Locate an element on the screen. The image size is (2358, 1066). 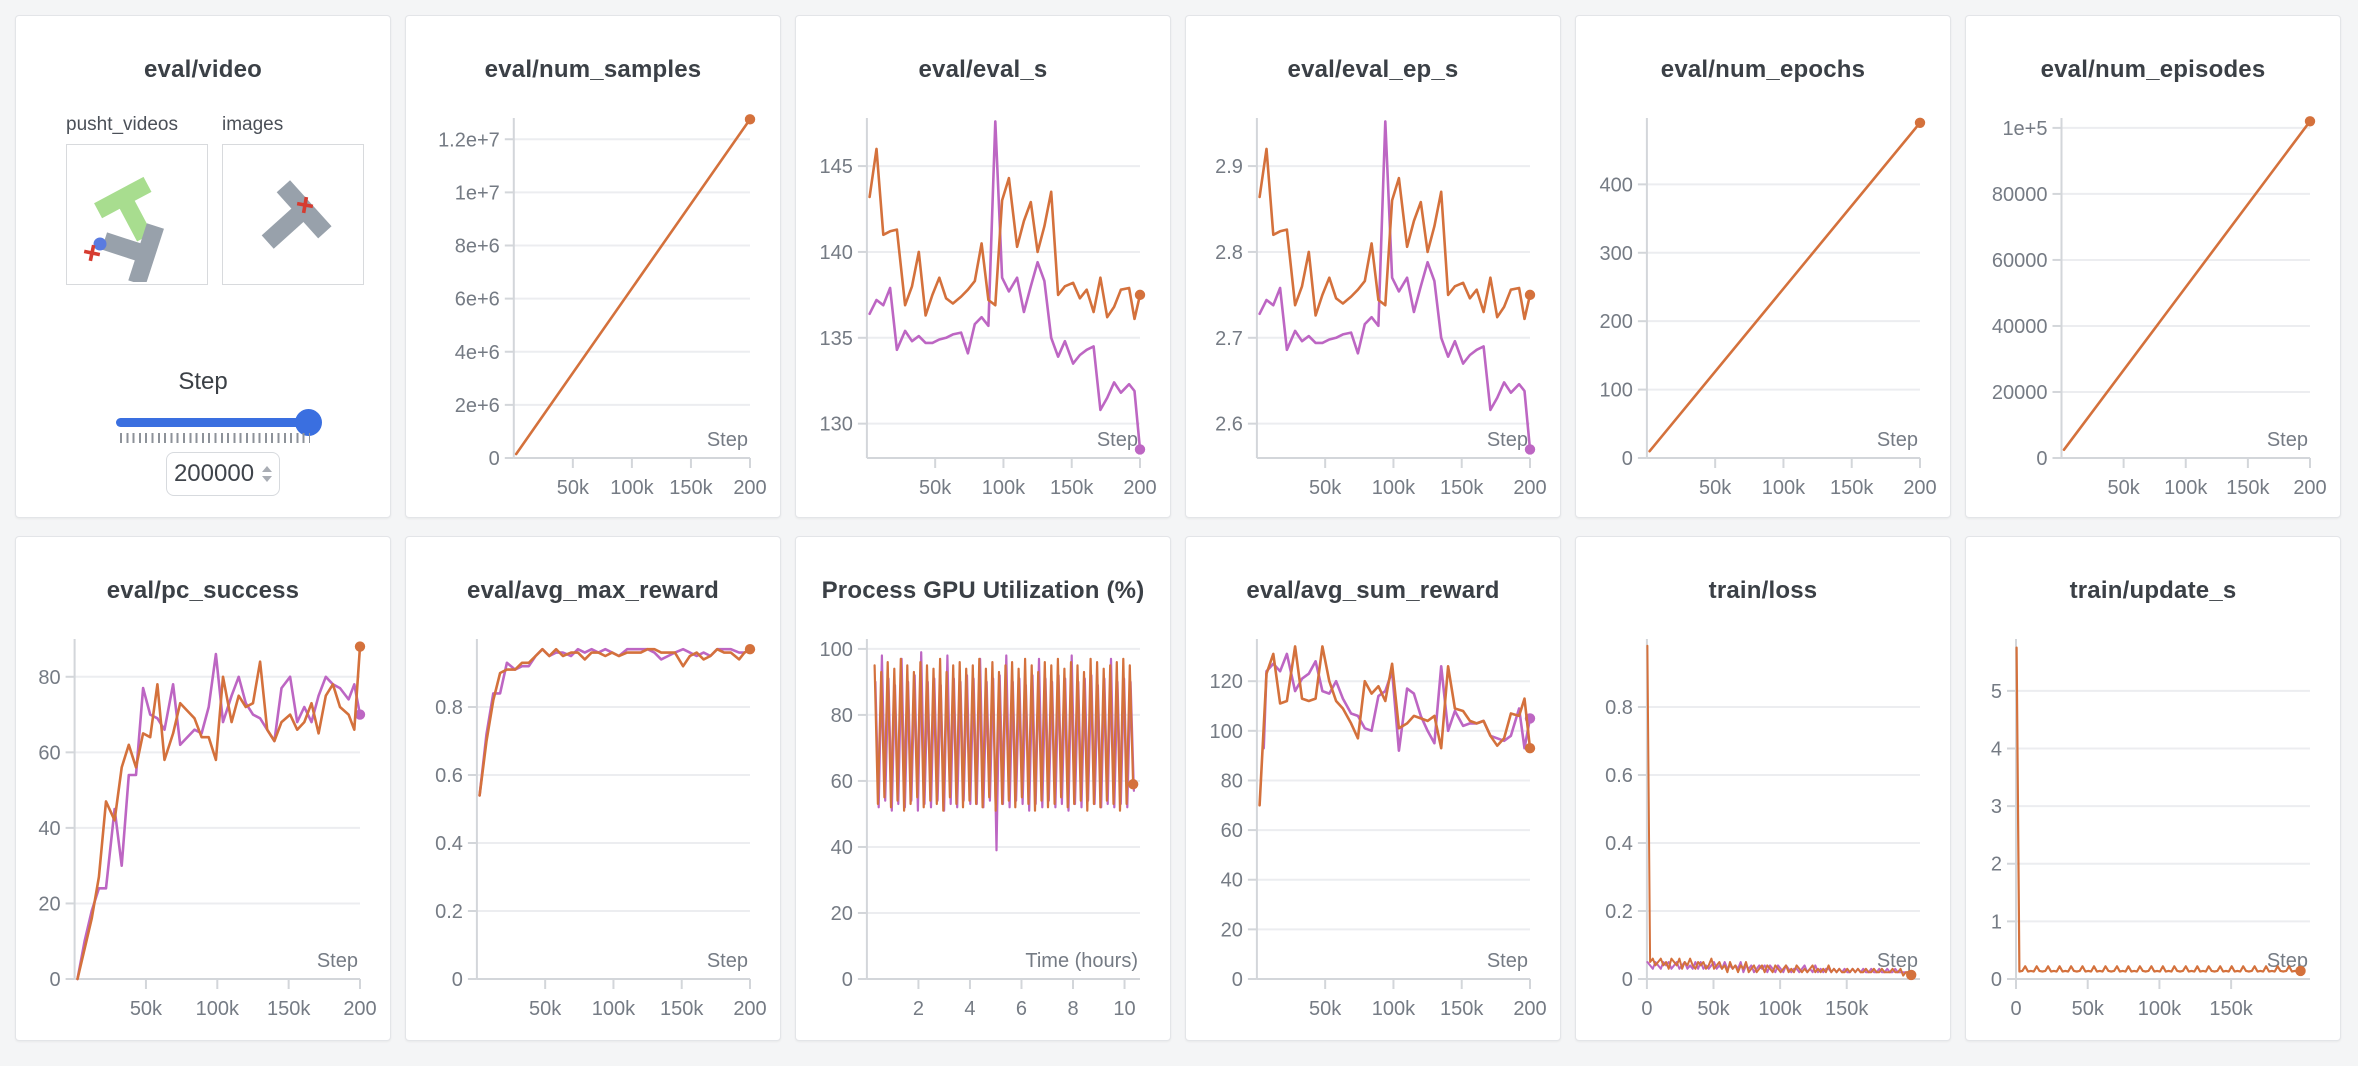
stepper-arrows is located at coordinates (267, 474).